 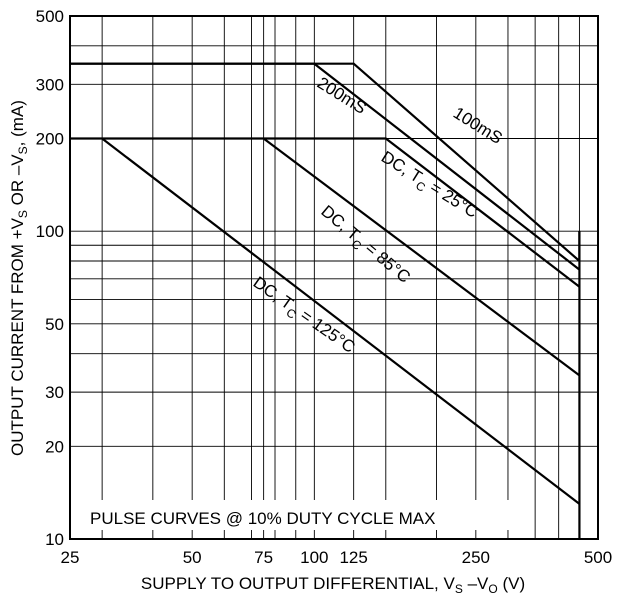 What do you see at coordinates (478, 125) in the screenshot?
I see `label-100ms: 100mS` at bounding box center [478, 125].